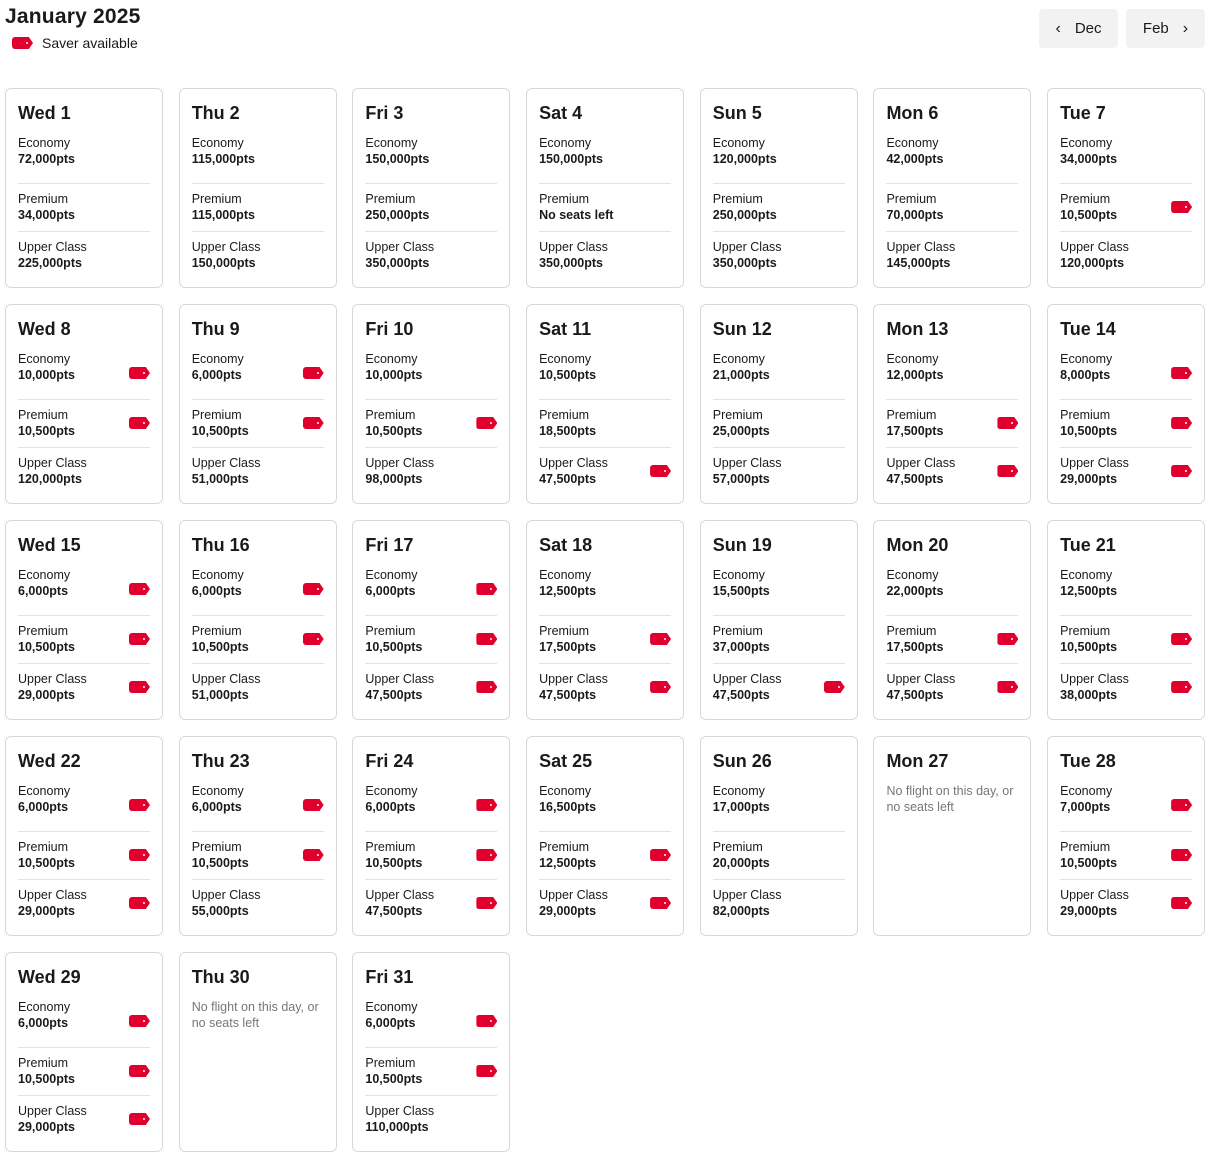 This screenshot has height=1159, width=1216. What do you see at coordinates (223, 215) in the screenshot?
I see `points-value: 115,000pts` at bounding box center [223, 215].